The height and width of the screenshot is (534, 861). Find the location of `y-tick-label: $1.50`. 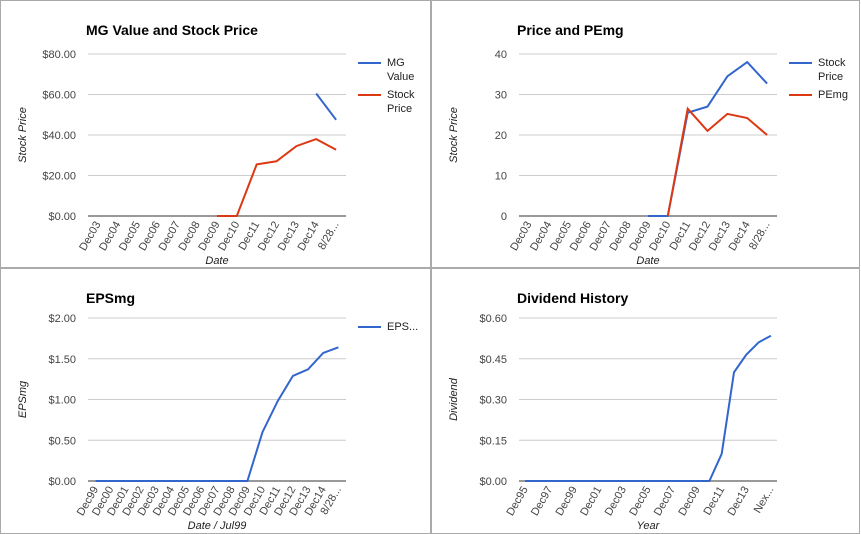

y-tick-label: $1.50 is located at coordinates (62, 360).